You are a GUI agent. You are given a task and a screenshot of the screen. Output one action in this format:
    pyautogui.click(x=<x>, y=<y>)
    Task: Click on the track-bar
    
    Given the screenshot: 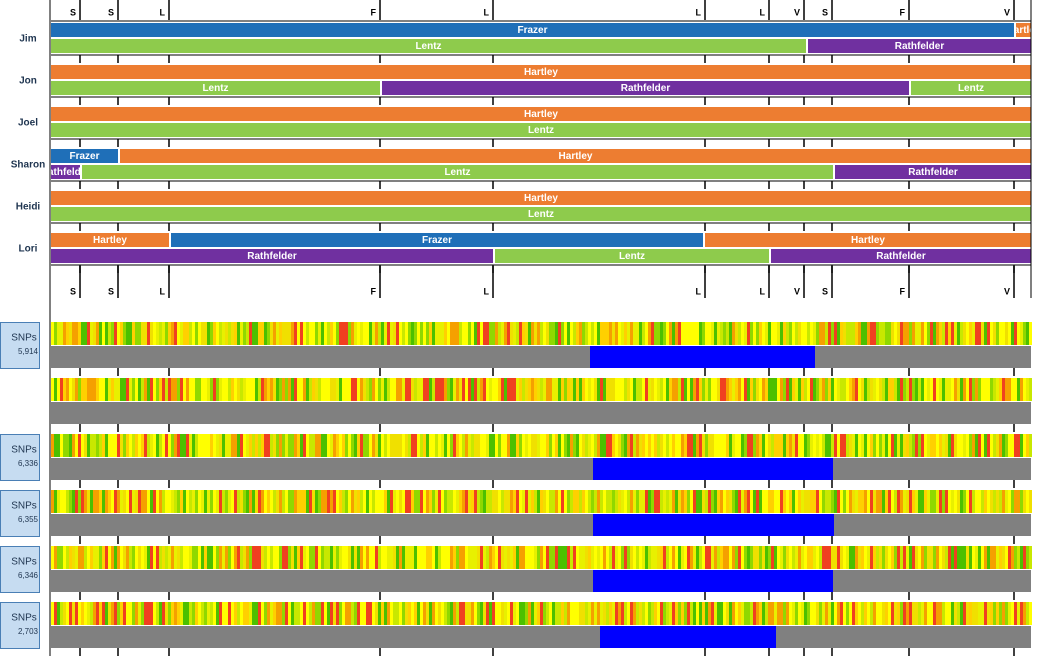 What is the action you would take?
    pyautogui.click(x=541, y=525)
    